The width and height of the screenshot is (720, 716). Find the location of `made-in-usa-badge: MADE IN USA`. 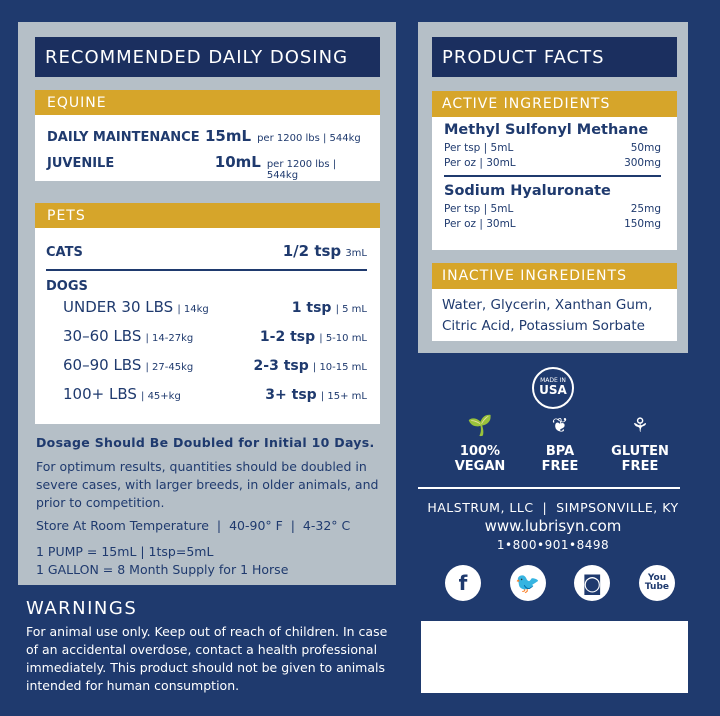

made-in-usa-badge: MADE IN USA is located at coordinates (553, 388).